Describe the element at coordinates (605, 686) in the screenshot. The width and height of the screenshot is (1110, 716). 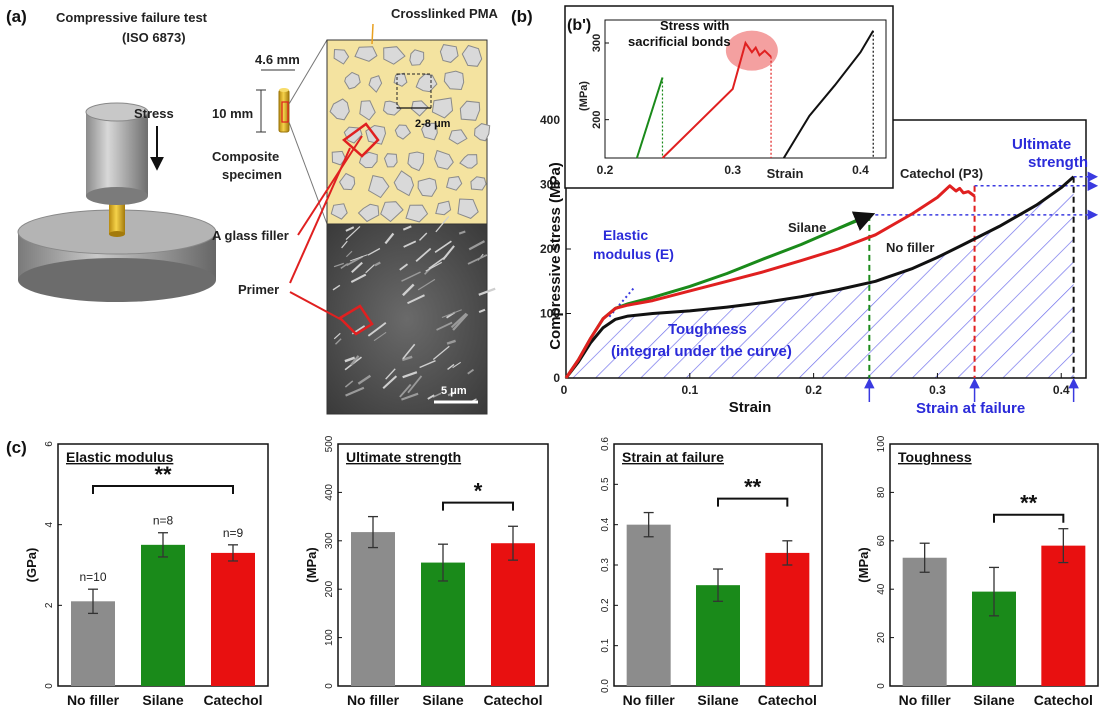
I see `bar-y-tick-label: 0.0` at that location.